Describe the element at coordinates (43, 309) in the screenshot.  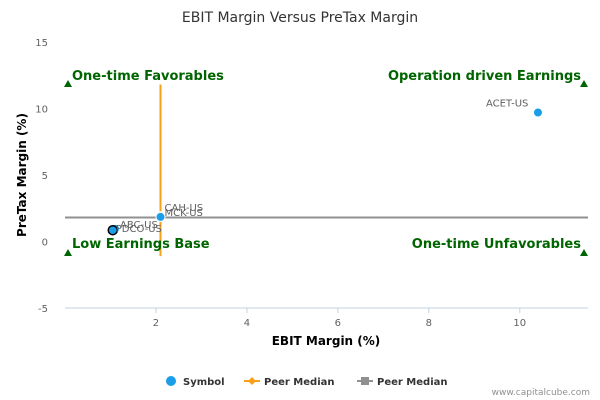
I see `y-tick-label: -5` at that location.